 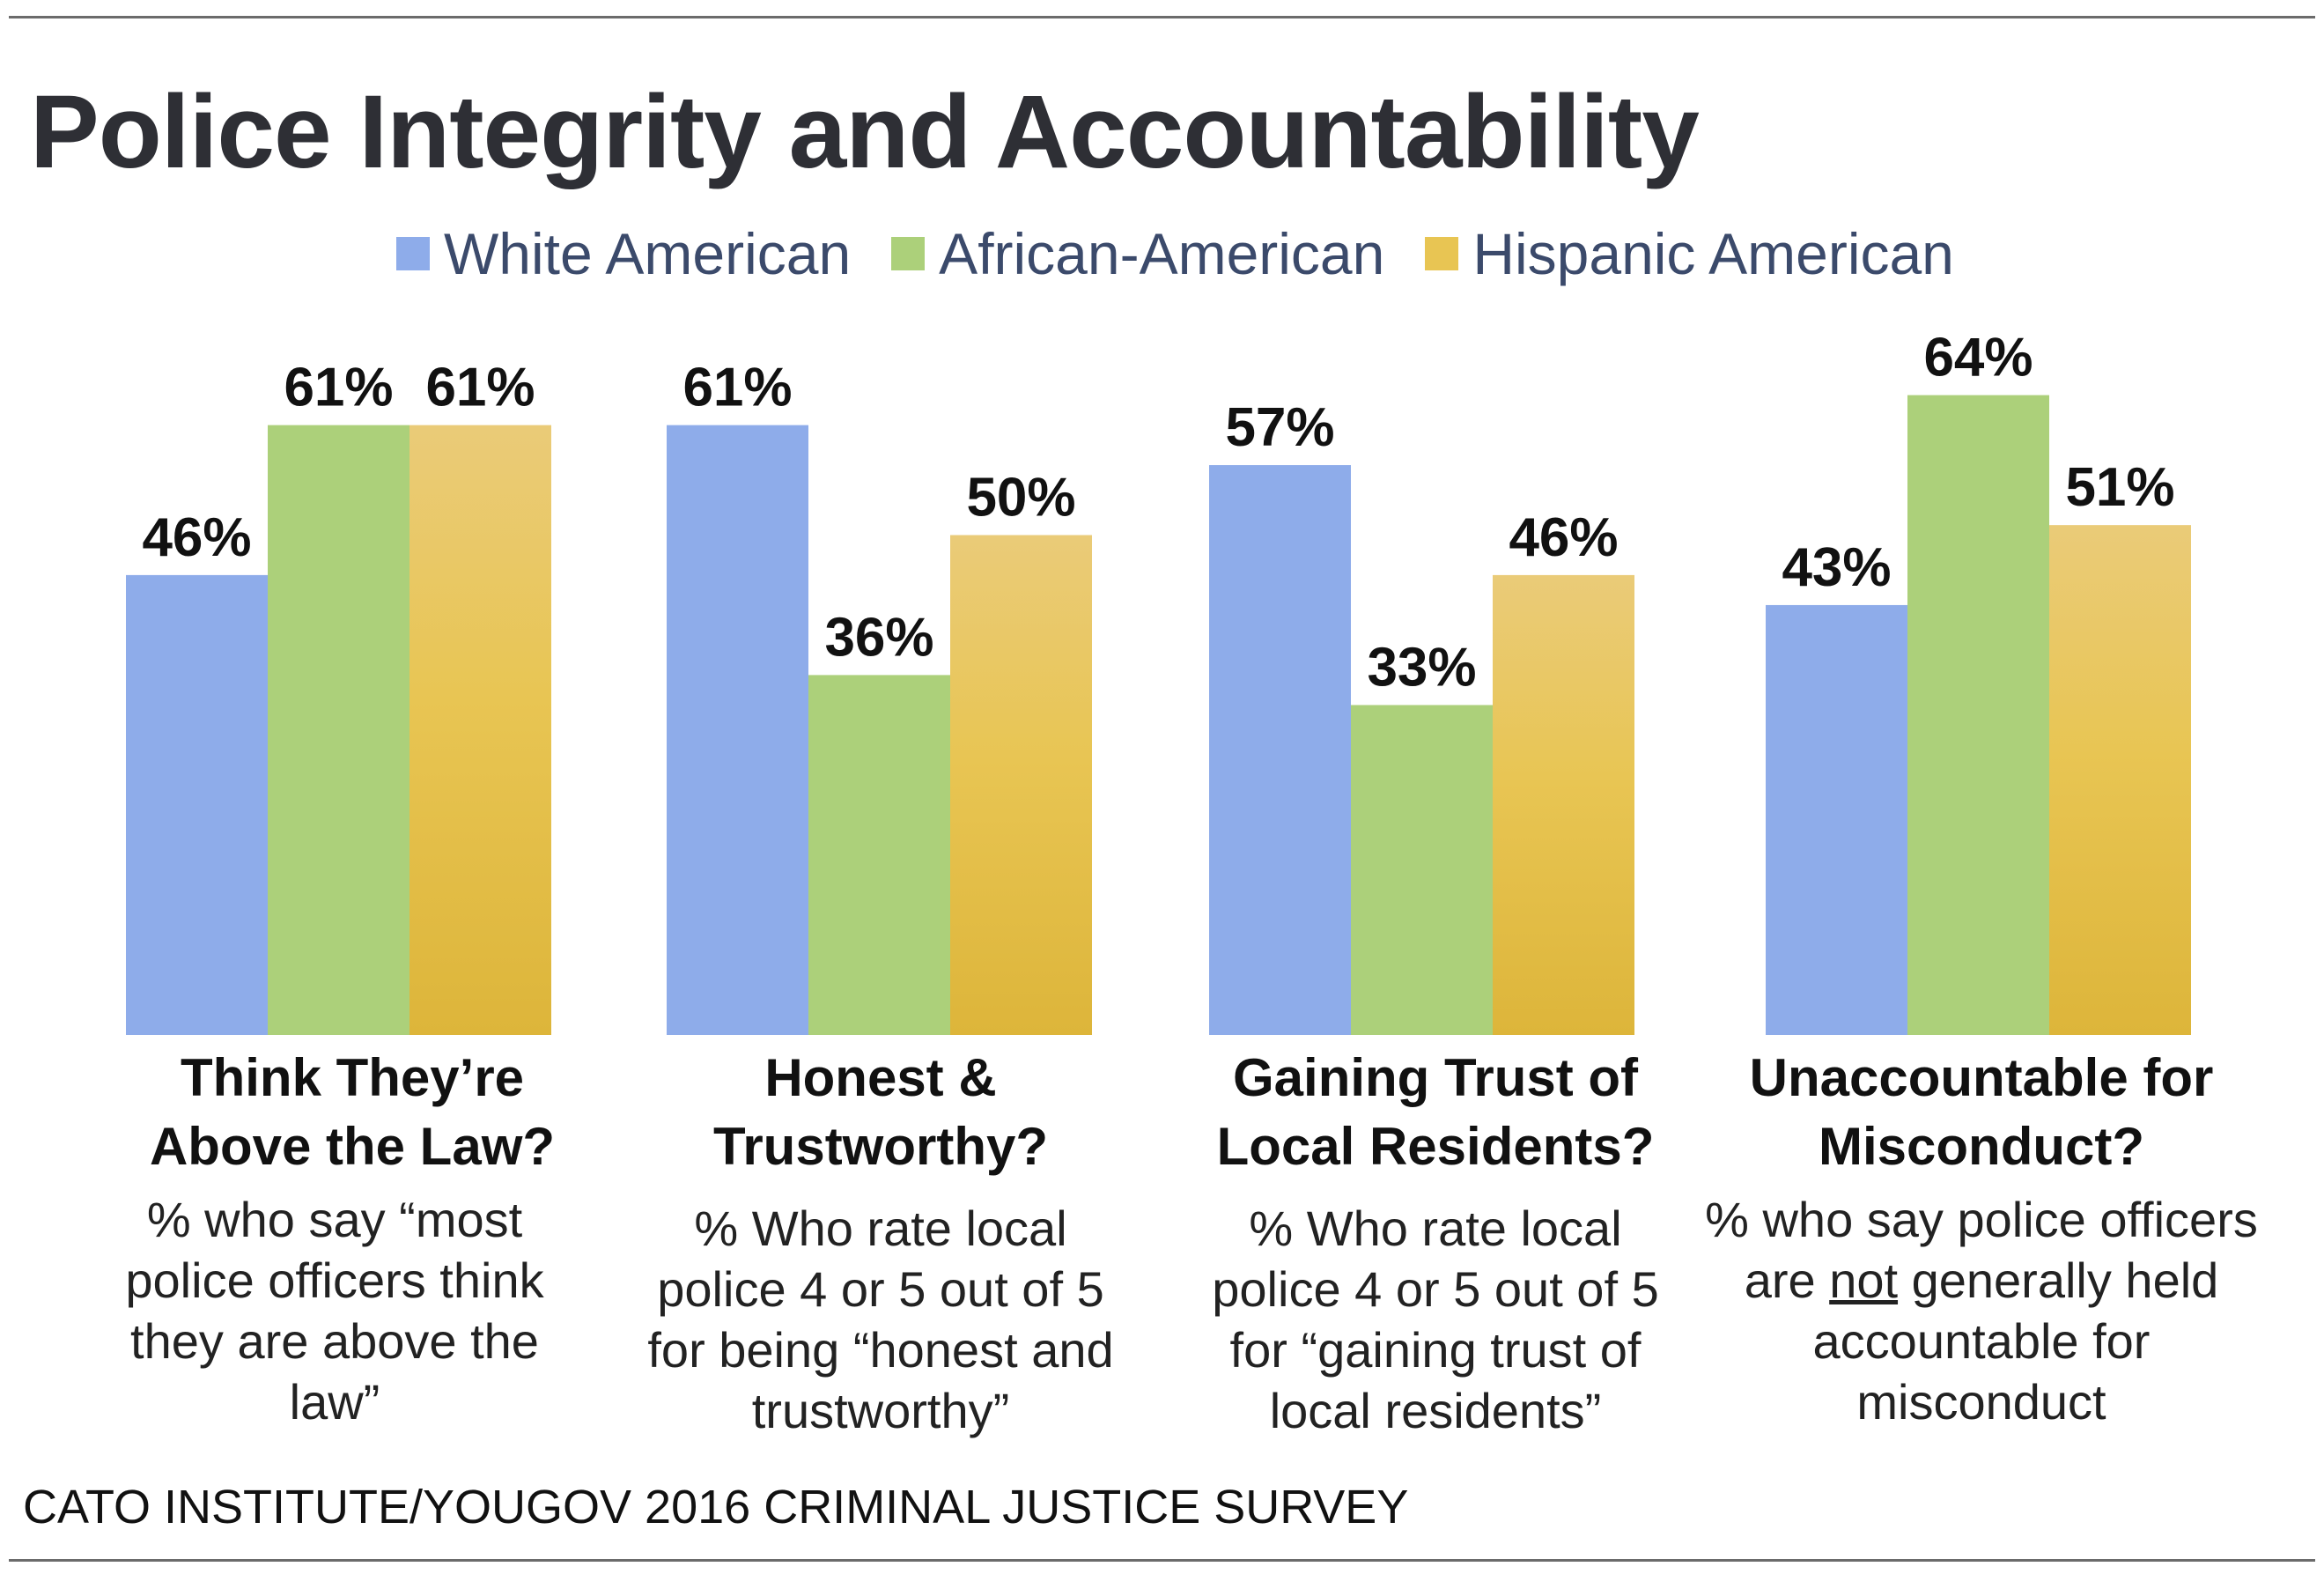 I want to click on bar-label-african-american-group-3: 33%, so click(x=1421, y=667).